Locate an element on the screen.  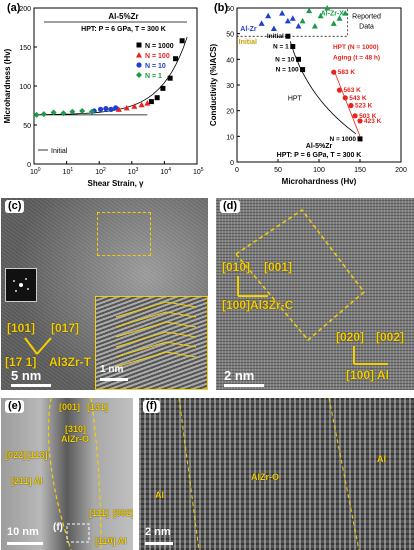
zone-axis-c: [17 1] is located at coordinates (21, 362).